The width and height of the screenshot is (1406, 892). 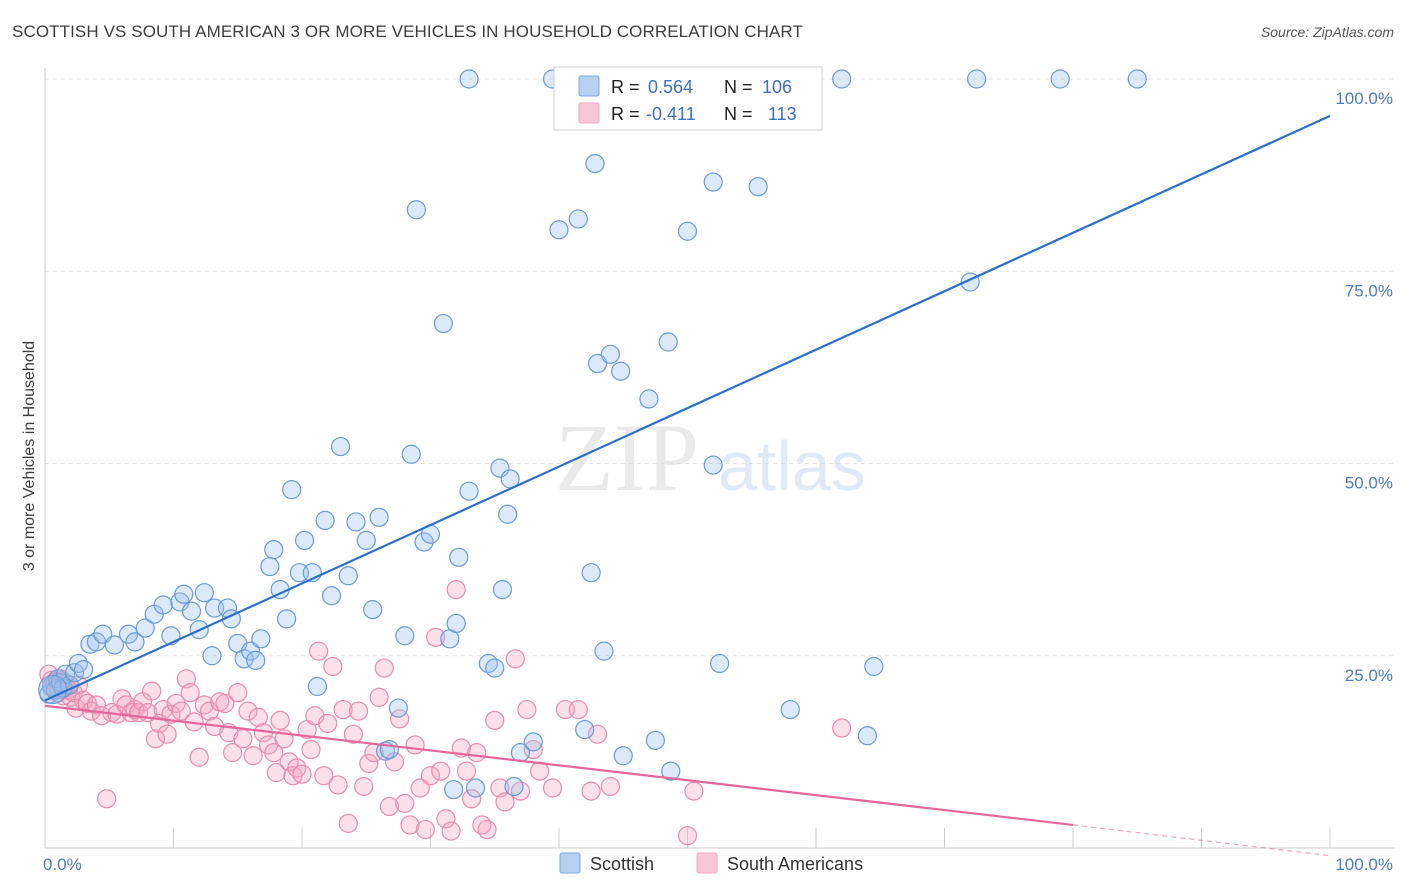 I want to click on bottom-legend-label-scottish: Scottish, so click(x=622, y=864).